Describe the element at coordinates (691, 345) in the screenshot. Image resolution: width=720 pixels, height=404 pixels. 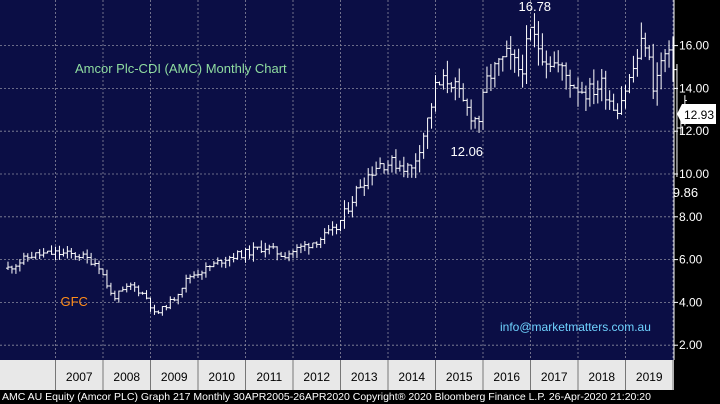
I see `y-tick-label: 2.00` at that location.